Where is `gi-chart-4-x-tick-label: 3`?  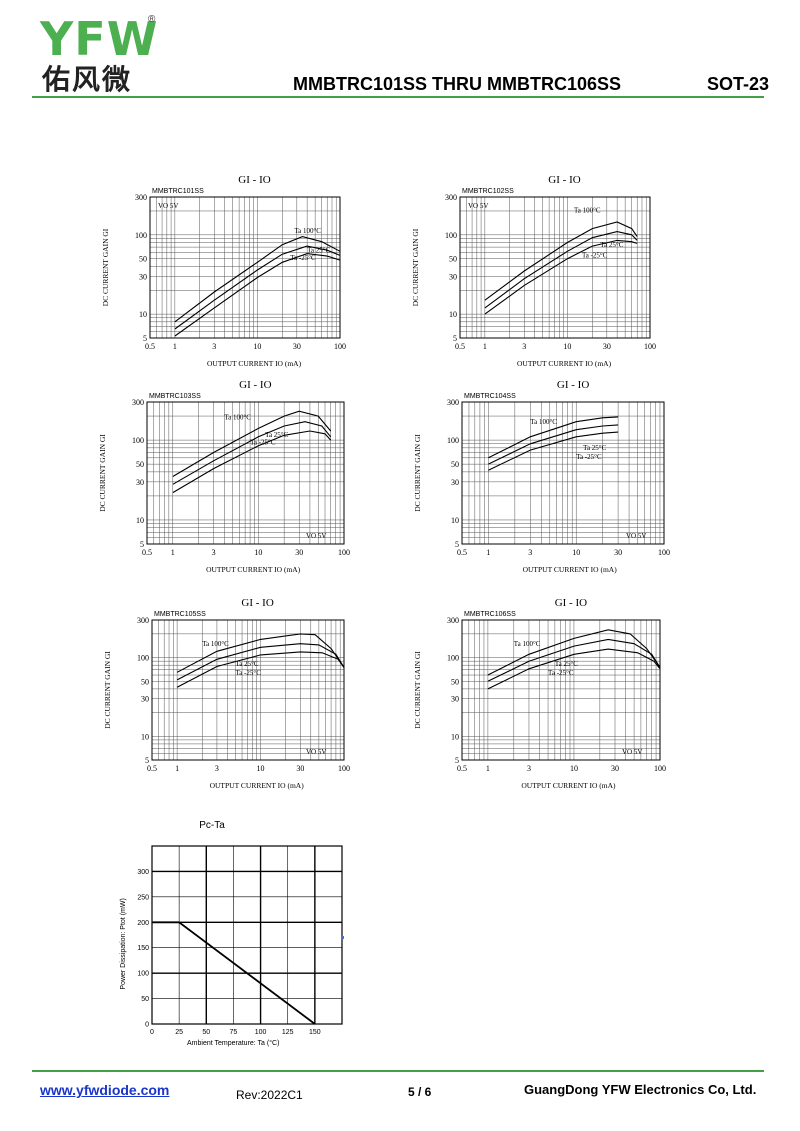 gi-chart-4-x-tick-label: 3 is located at coordinates (530, 552).